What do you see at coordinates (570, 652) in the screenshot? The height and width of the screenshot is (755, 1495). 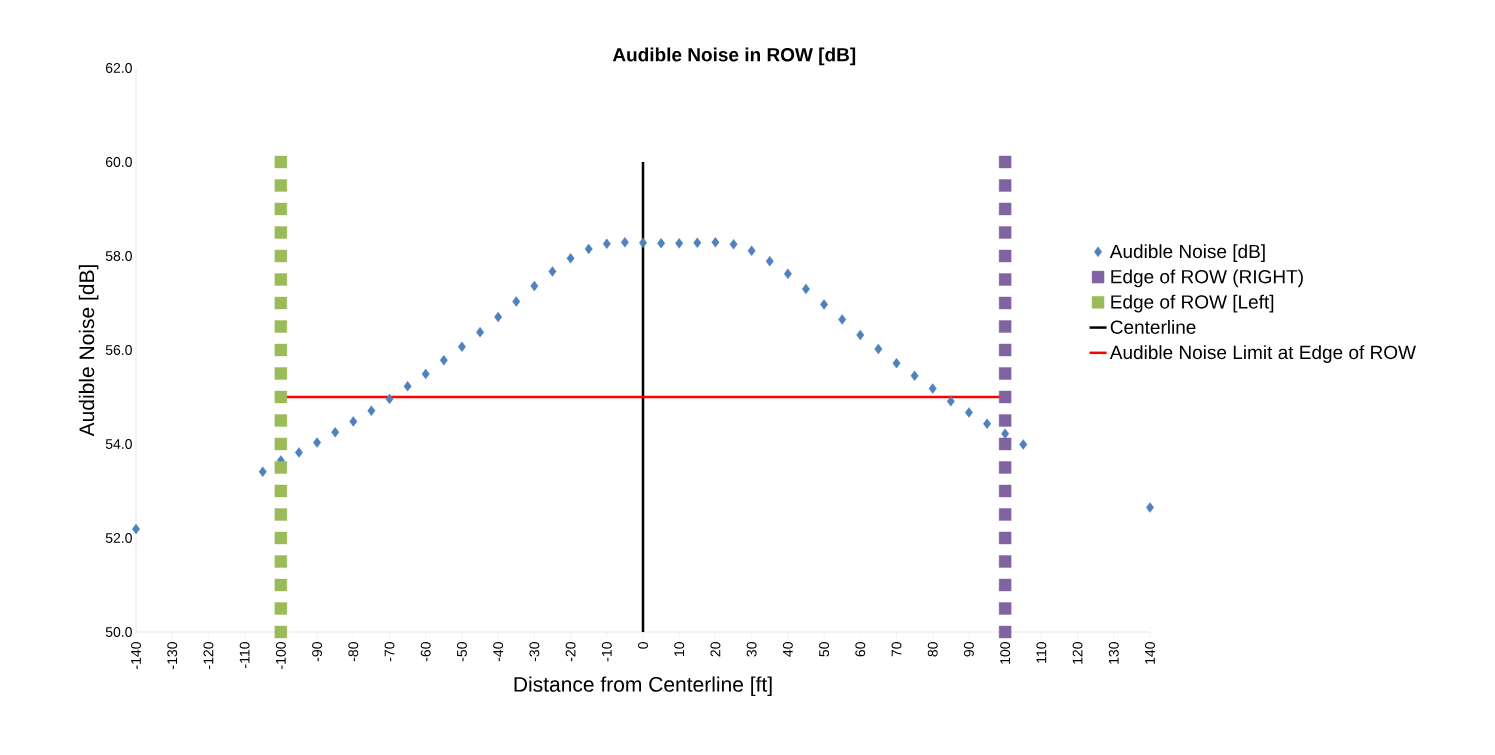 I see `x-tick-label: -20` at bounding box center [570, 652].